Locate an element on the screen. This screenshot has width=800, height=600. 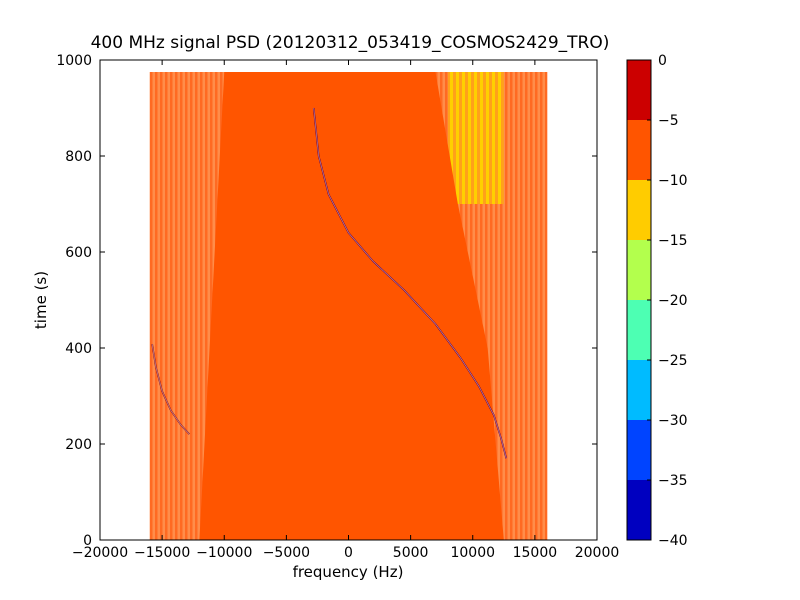
x-tick-label: 20000 is located at coordinates (597, 553).